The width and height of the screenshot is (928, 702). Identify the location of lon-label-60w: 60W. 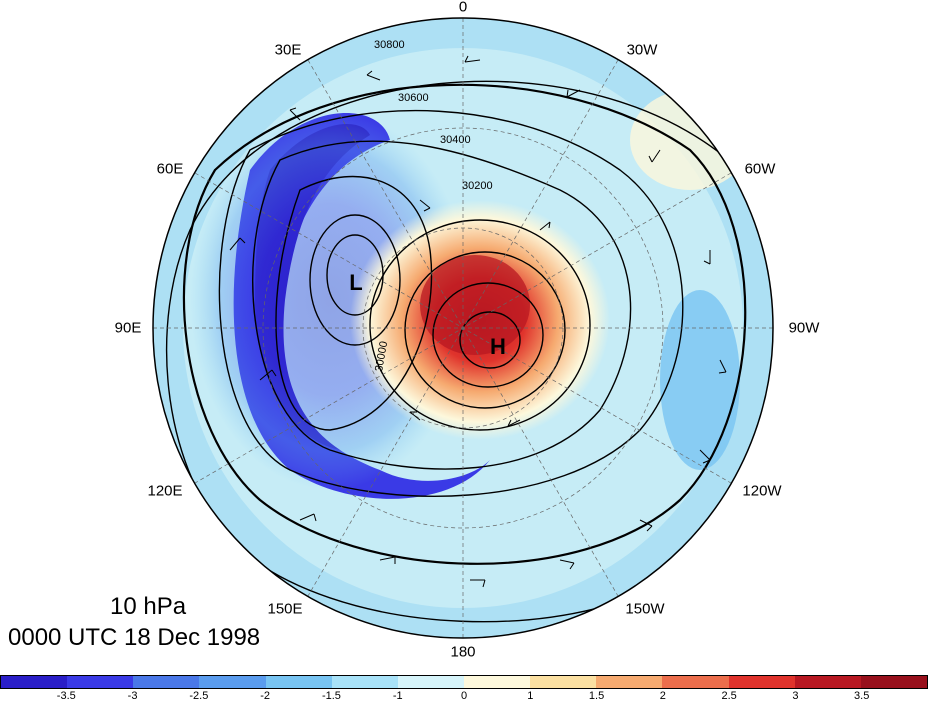
(760, 169).